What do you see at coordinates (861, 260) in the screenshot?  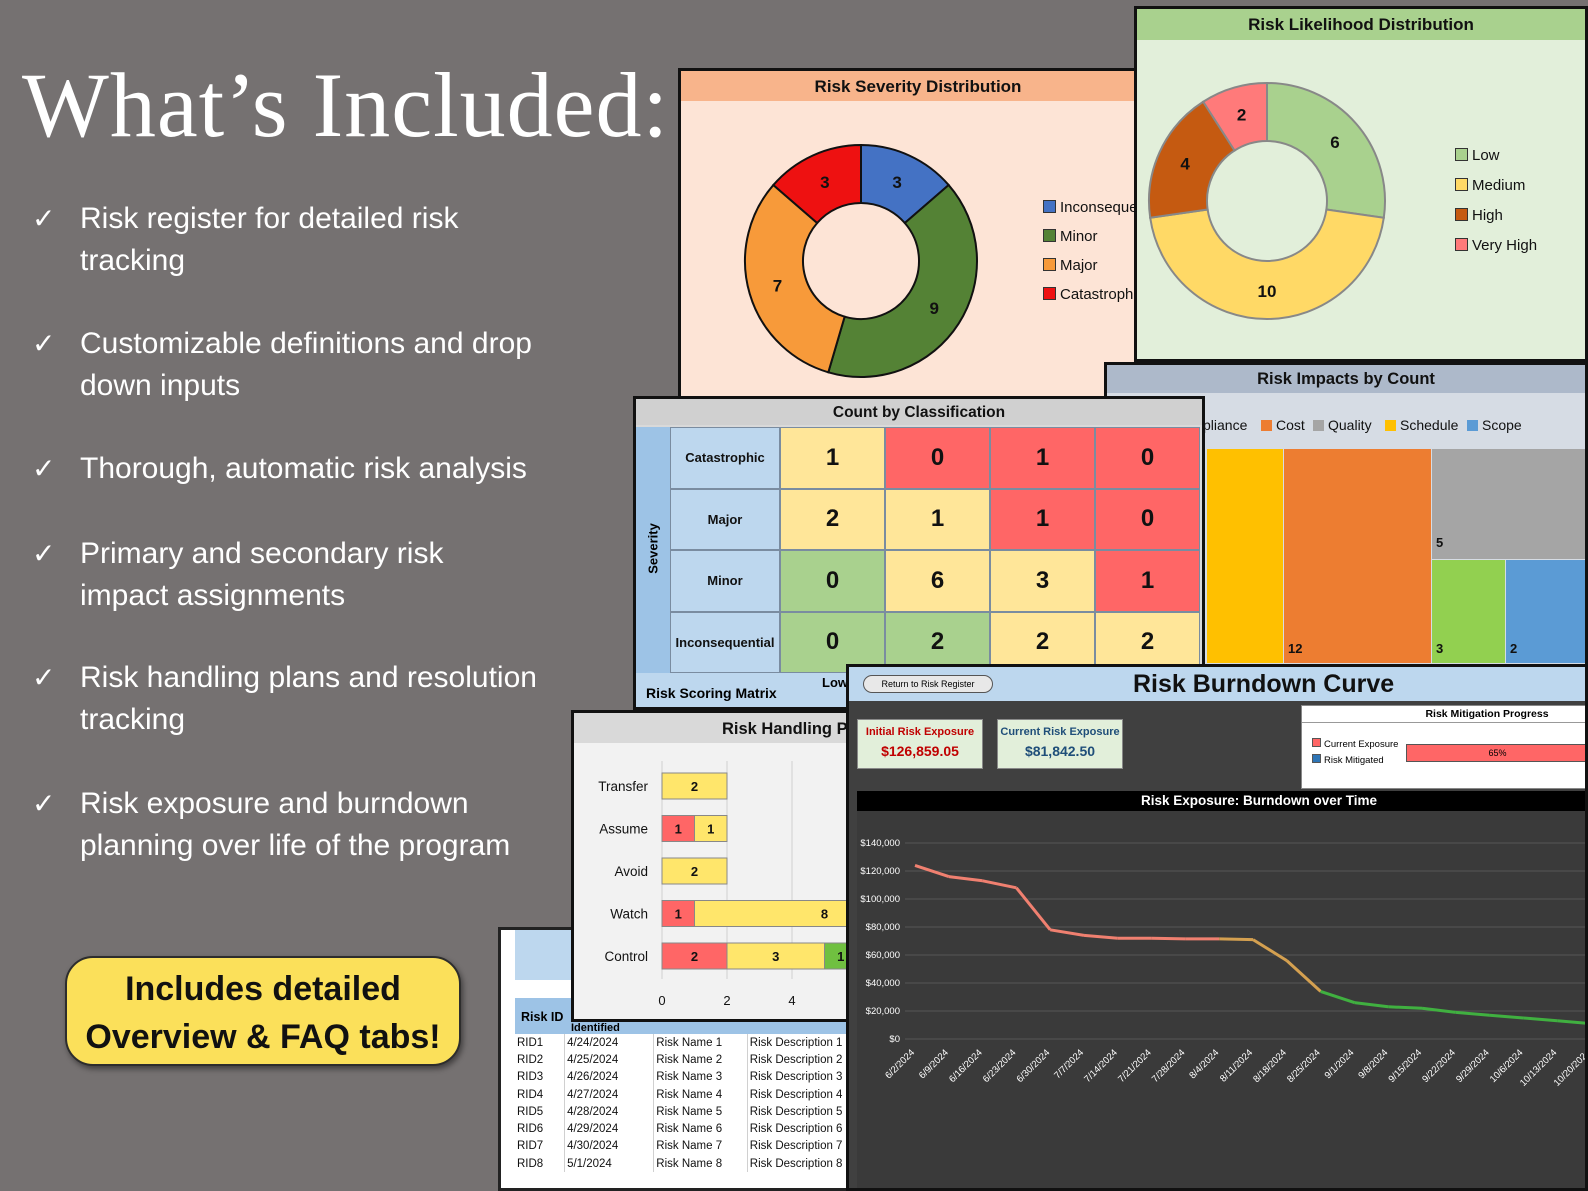 I see `severity-donut: 3 9 7 3` at bounding box center [861, 260].